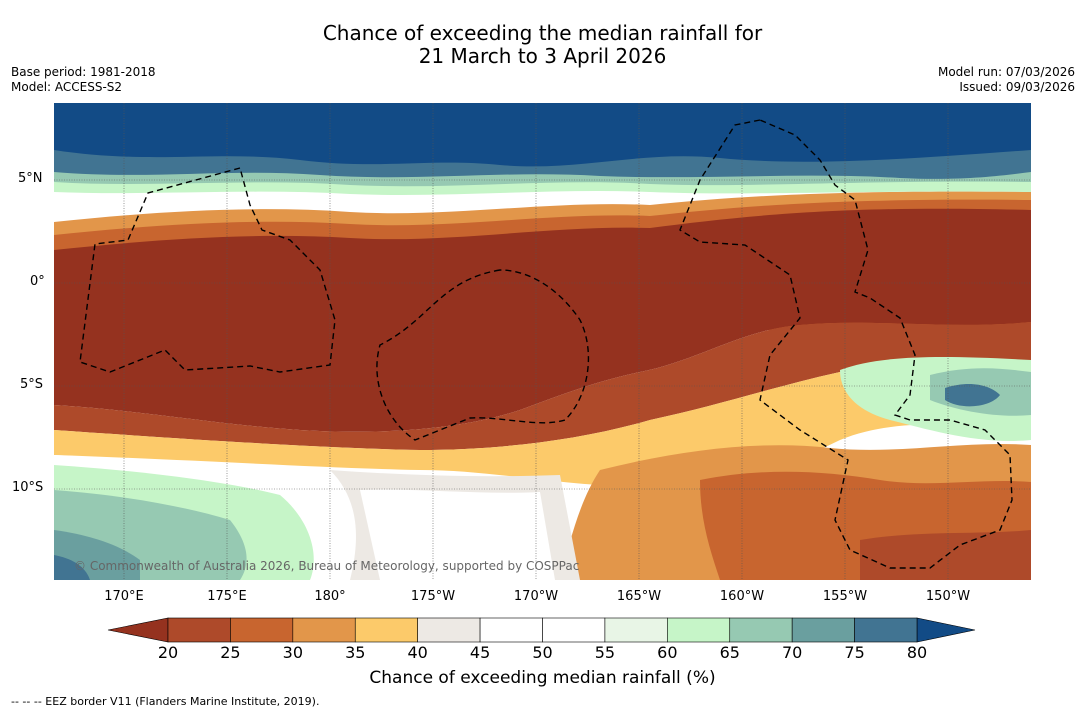 Image resolution: width=1085 pixels, height=713 pixels. I want to click on colorbar-title: Chance of exceeding median rainfall (%), so click(542, 678).